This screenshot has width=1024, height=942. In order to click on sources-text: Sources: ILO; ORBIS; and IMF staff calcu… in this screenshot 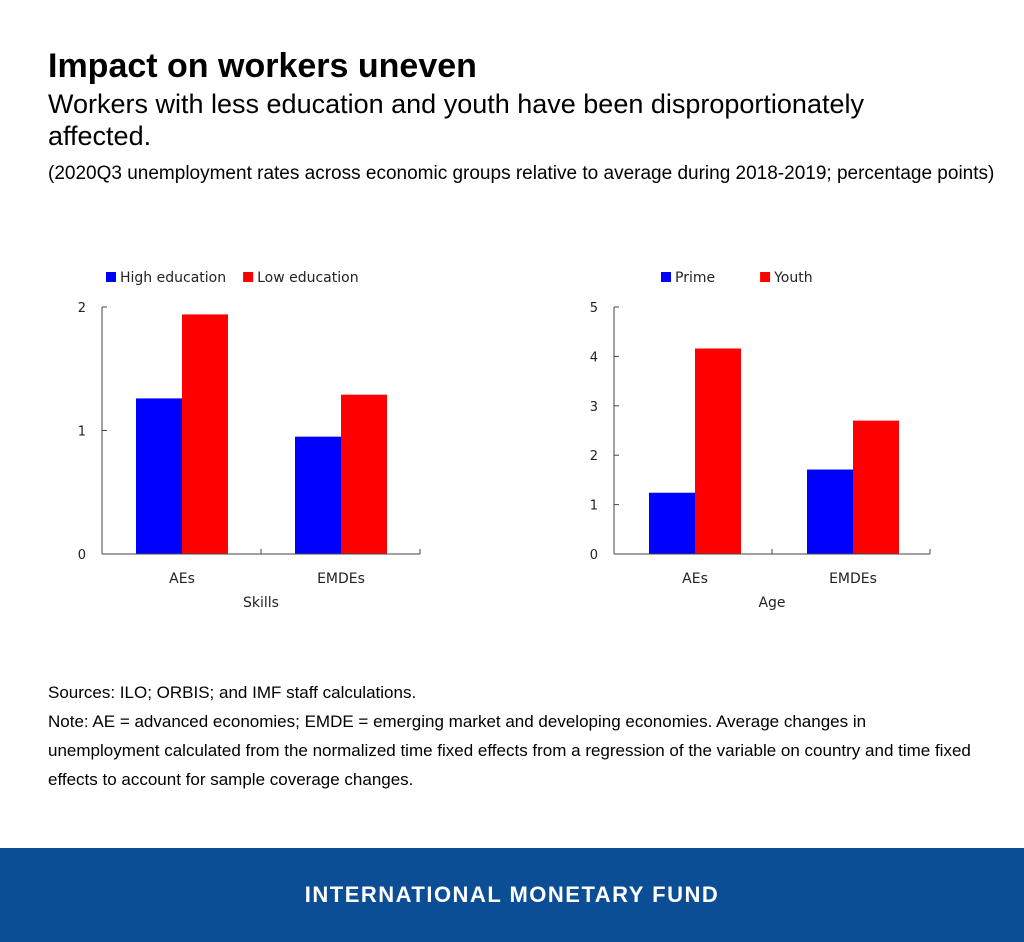, I will do `click(232, 692)`.